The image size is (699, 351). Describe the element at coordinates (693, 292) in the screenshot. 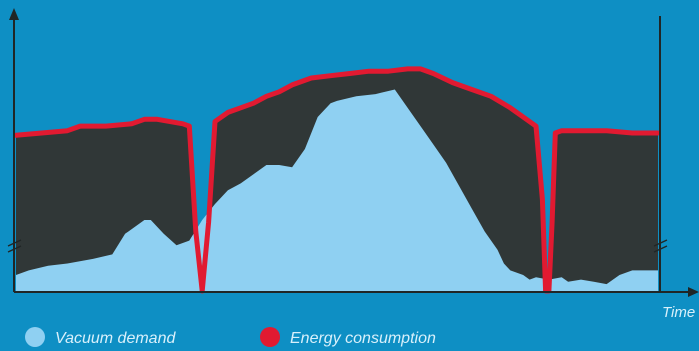

I see `x-axis-arrow-icon` at that location.